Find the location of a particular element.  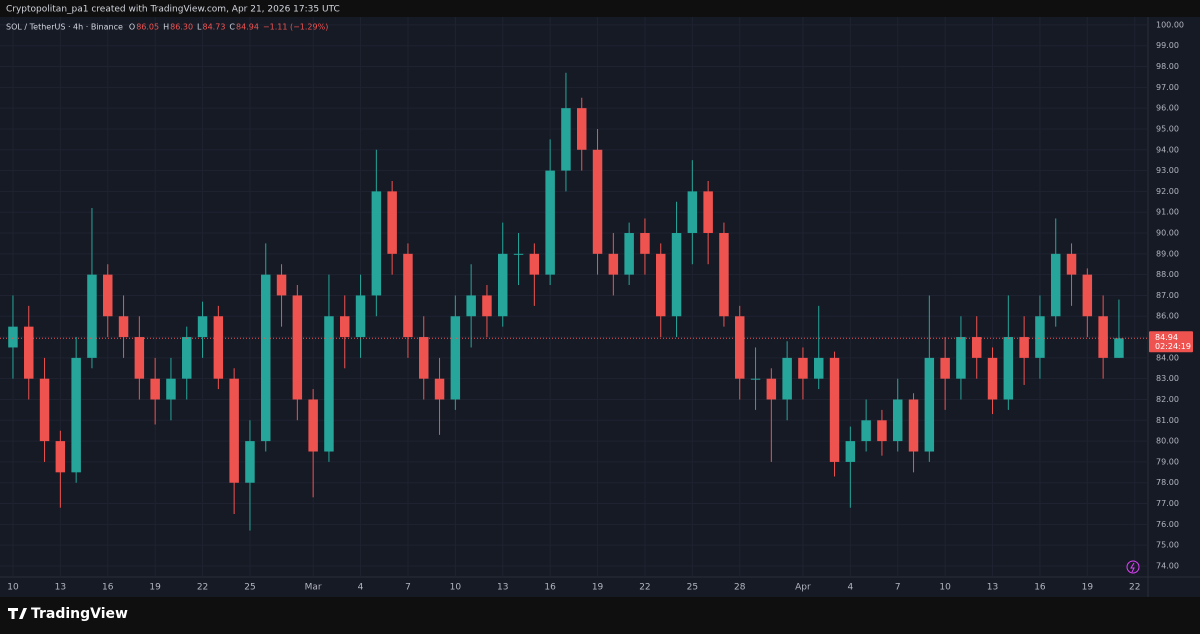

y-tick-label: 77.00 is located at coordinates (1167, 503).